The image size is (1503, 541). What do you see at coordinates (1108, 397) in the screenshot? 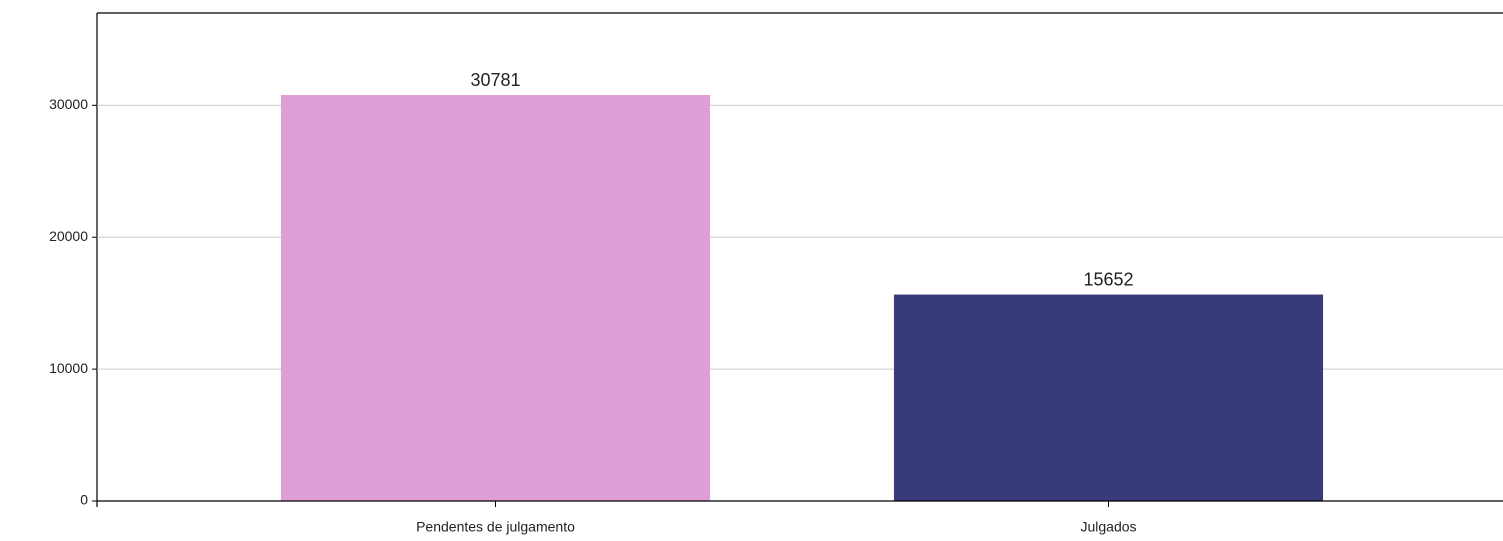
I see `bar` at bounding box center [1108, 397].